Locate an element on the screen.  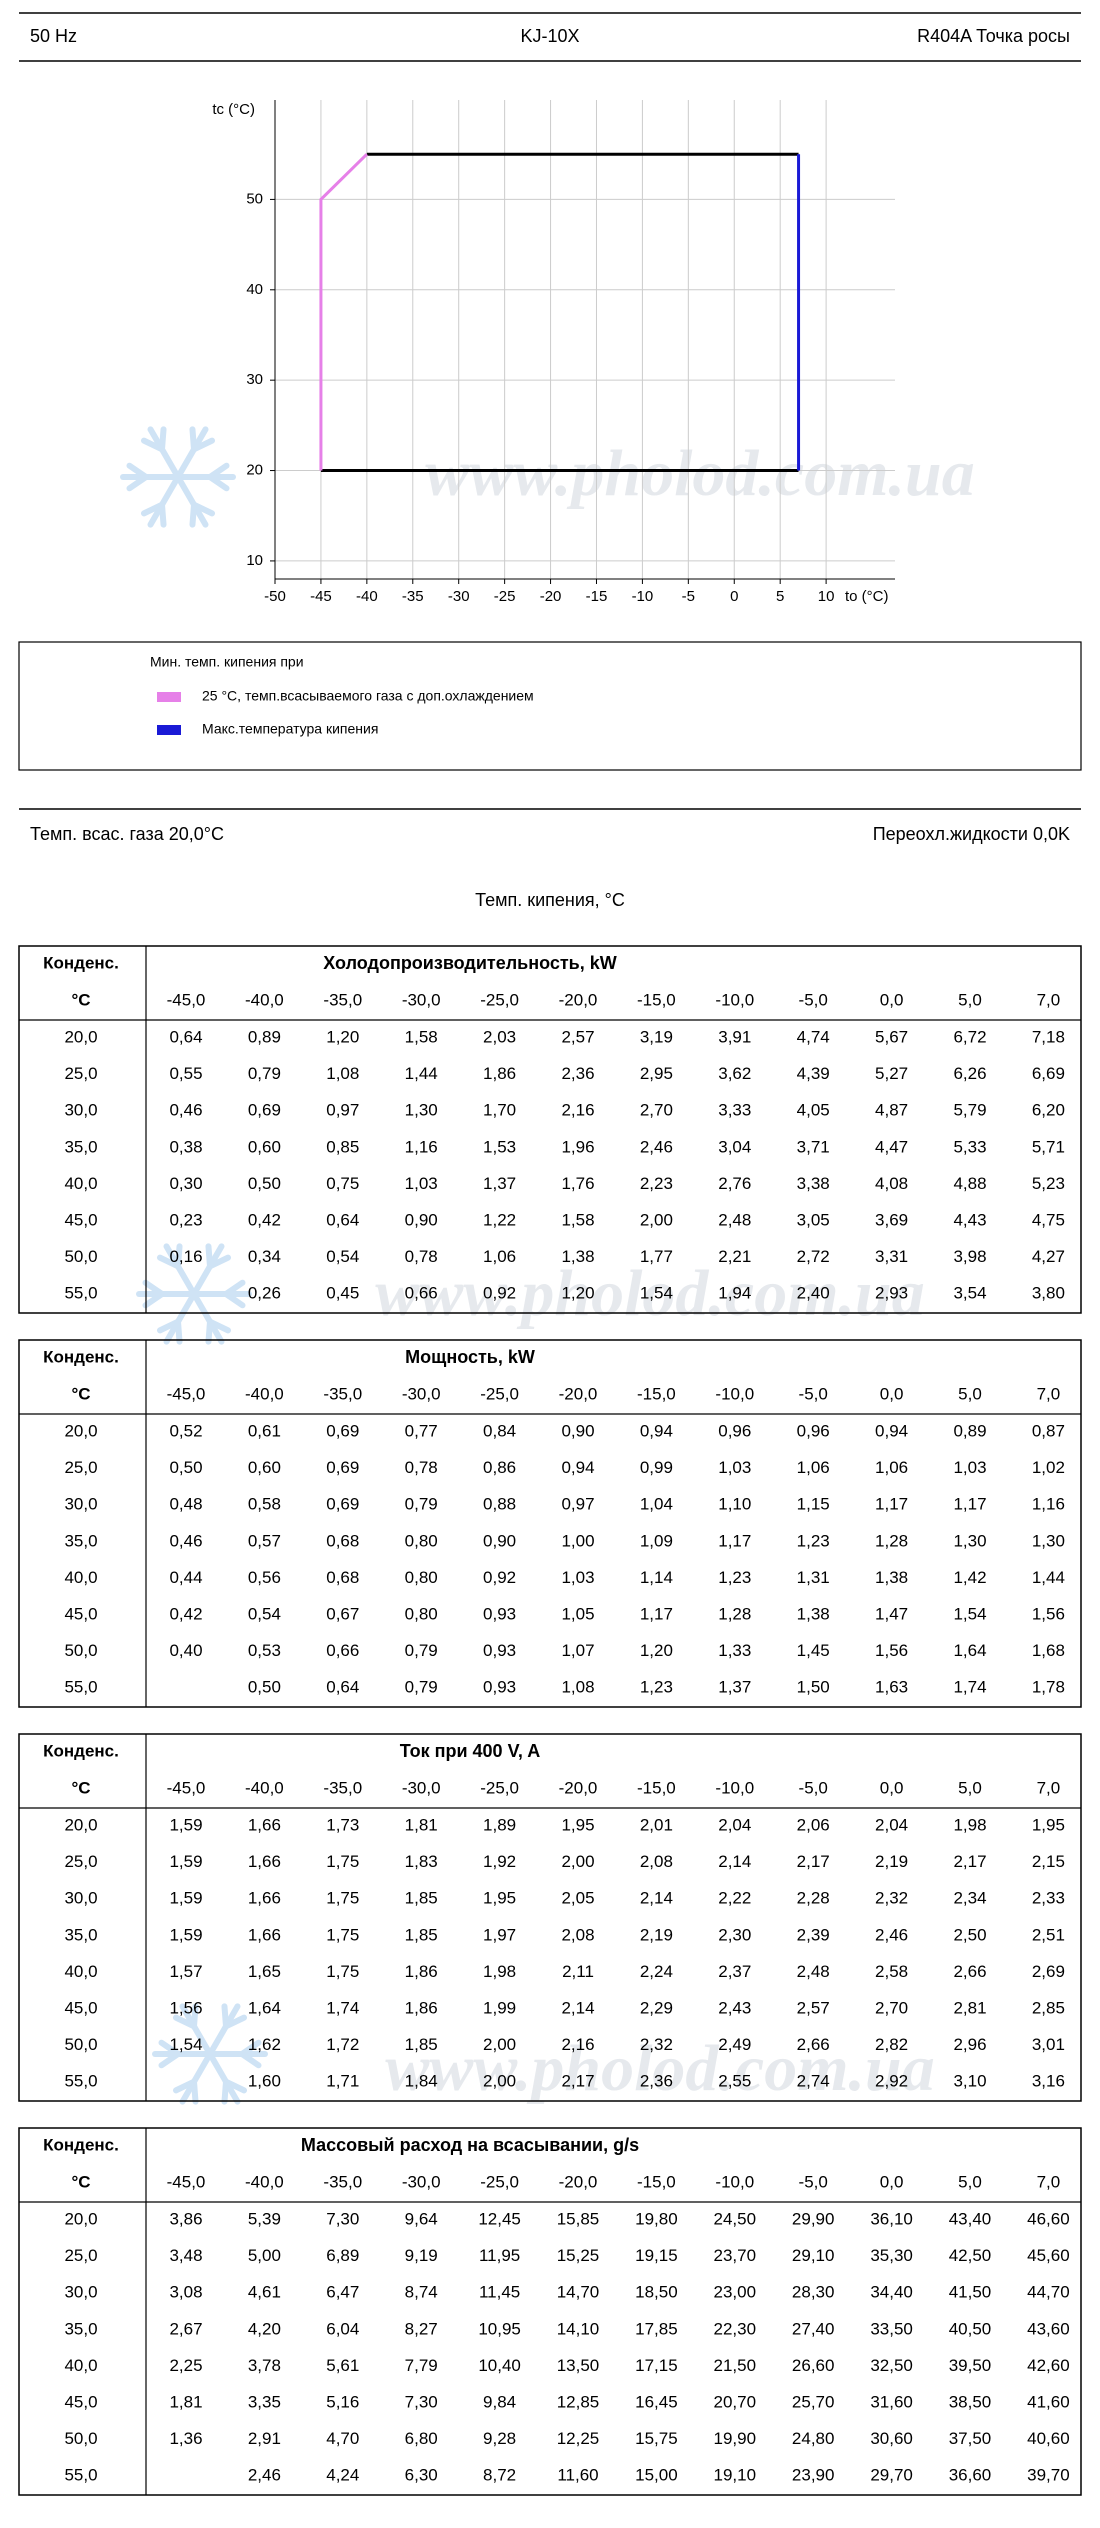
cell: 1,37 is located at coordinates (499, 1183).